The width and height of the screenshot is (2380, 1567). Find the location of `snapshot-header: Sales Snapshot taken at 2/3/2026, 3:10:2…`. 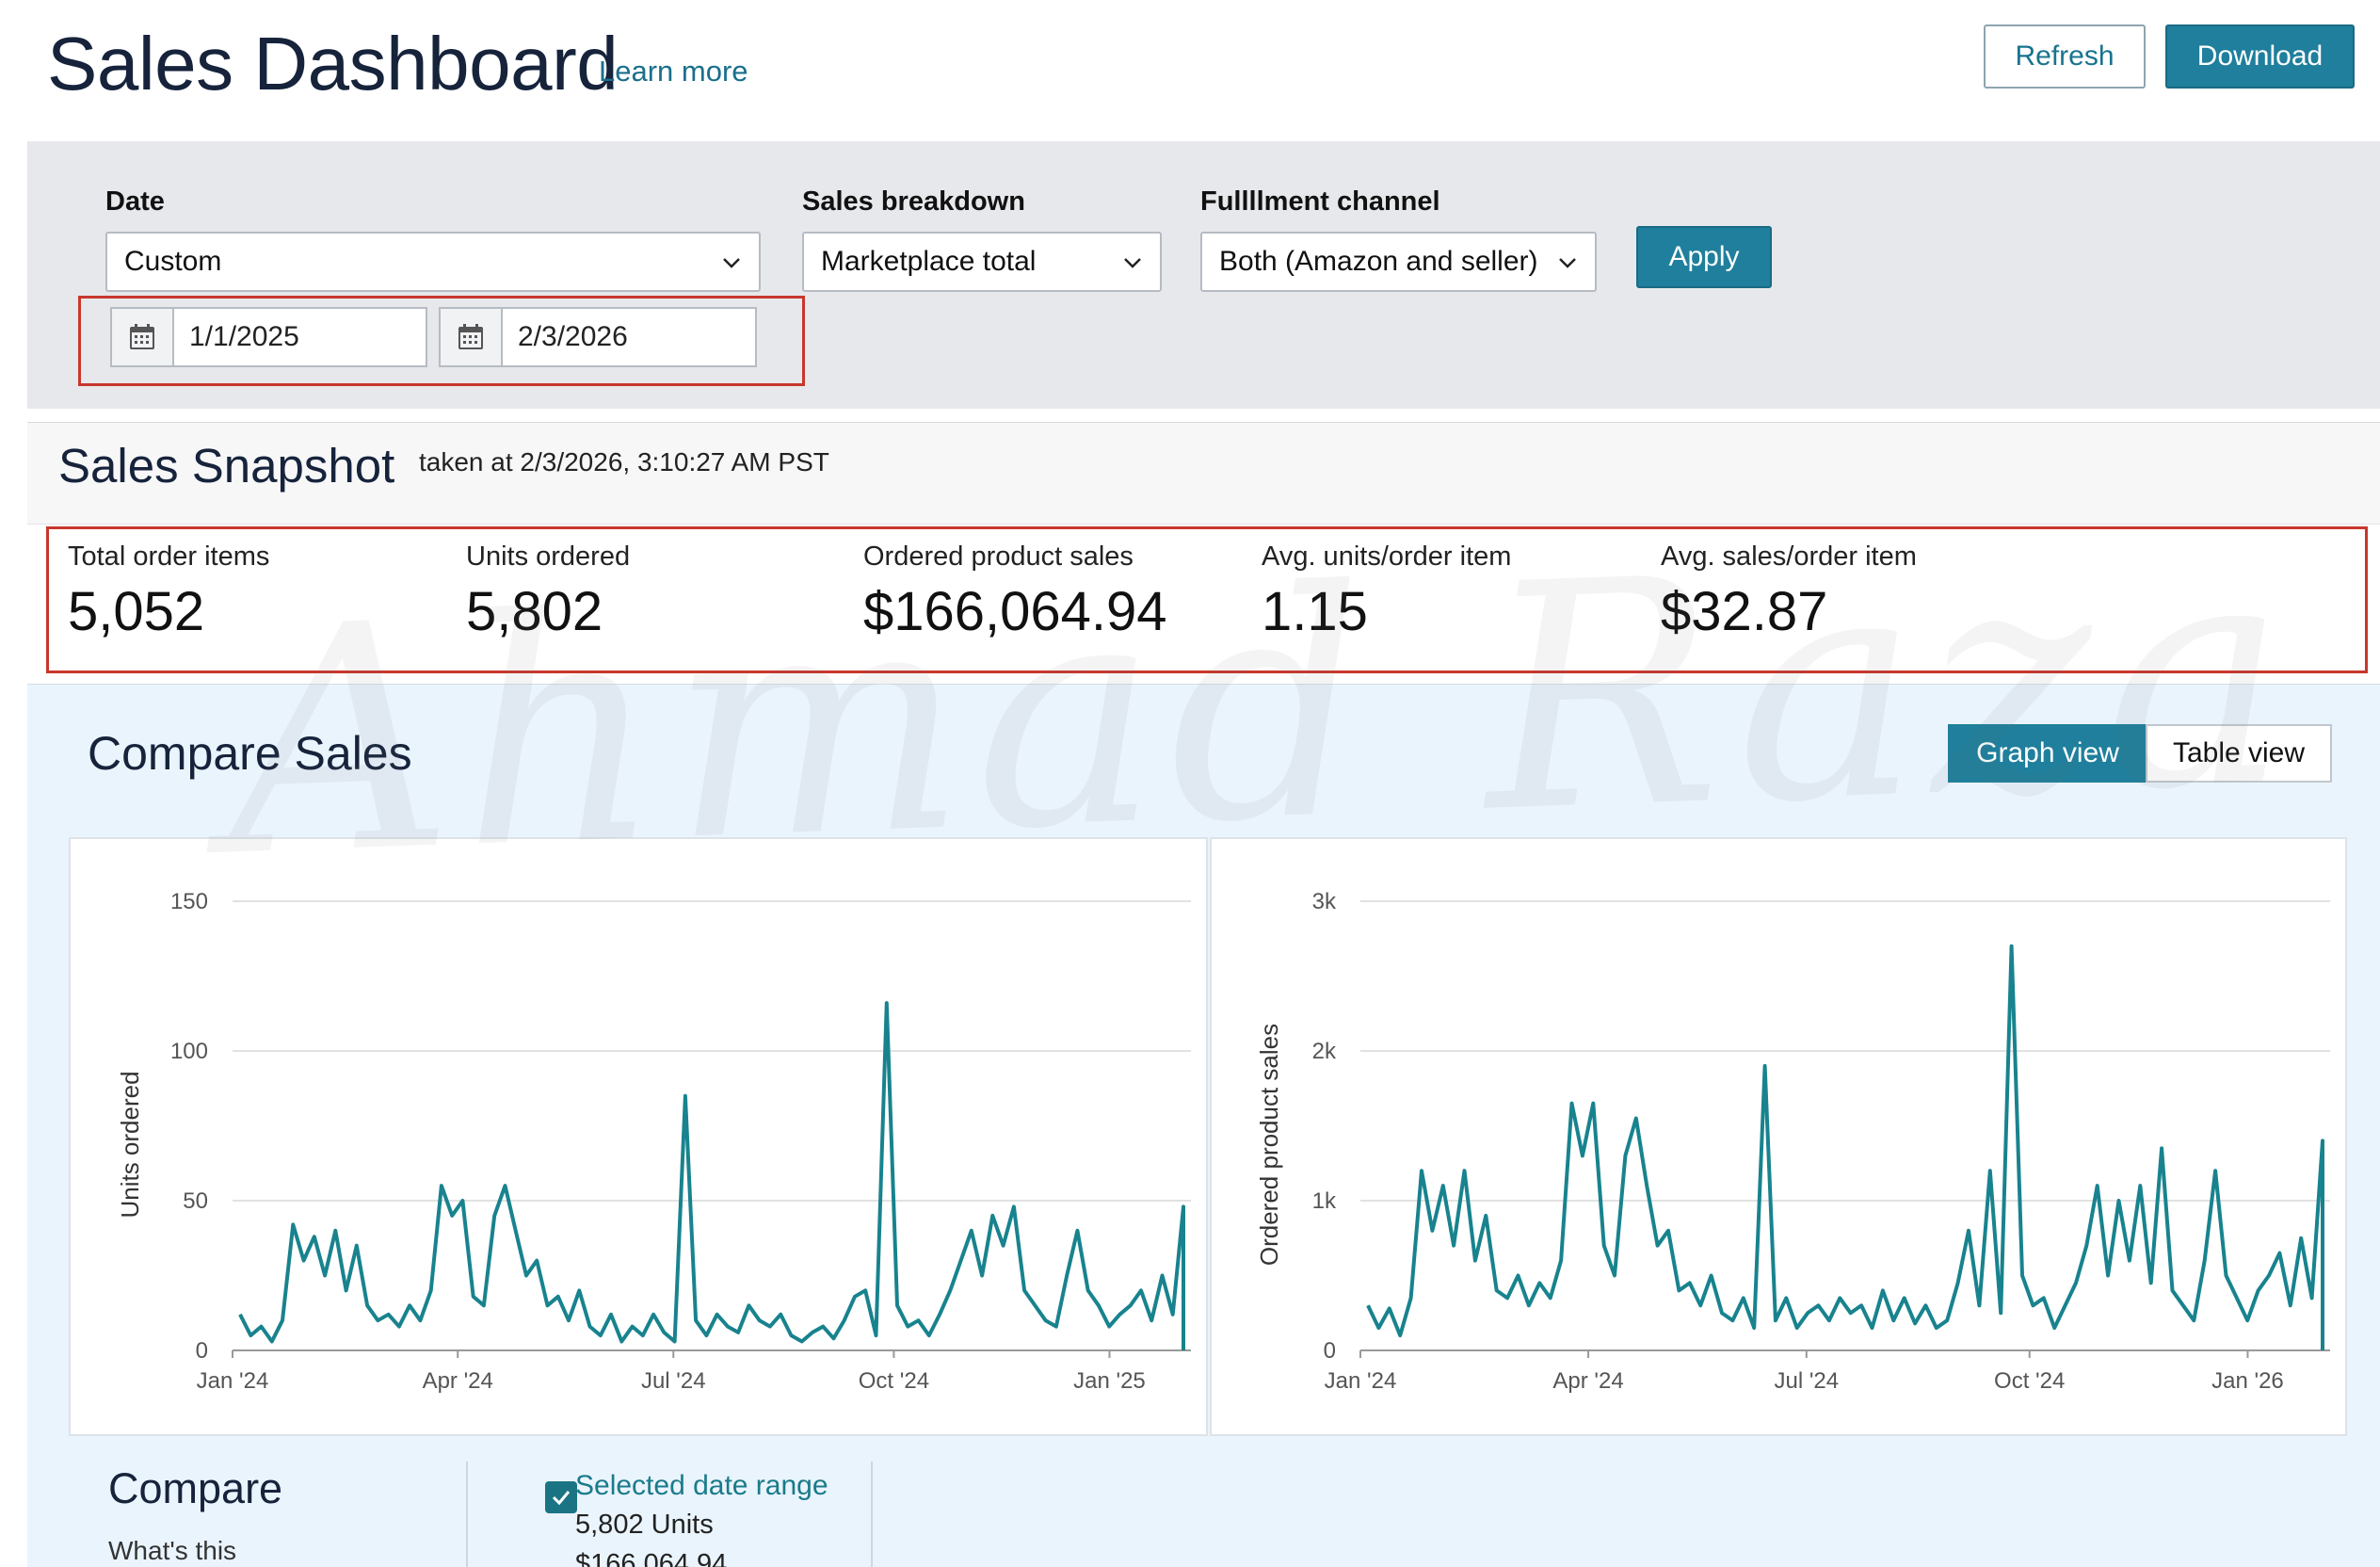

snapshot-header: Sales Snapshot taken at 2/3/2026, 3:10:2… is located at coordinates (1203, 474).